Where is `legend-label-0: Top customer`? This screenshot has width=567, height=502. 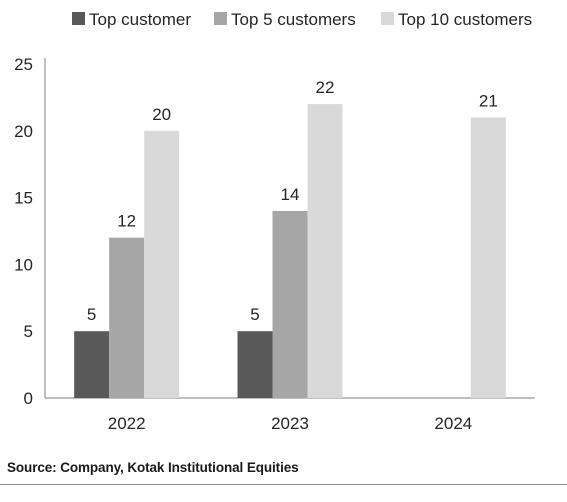
legend-label-0: Top customer is located at coordinates (140, 19).